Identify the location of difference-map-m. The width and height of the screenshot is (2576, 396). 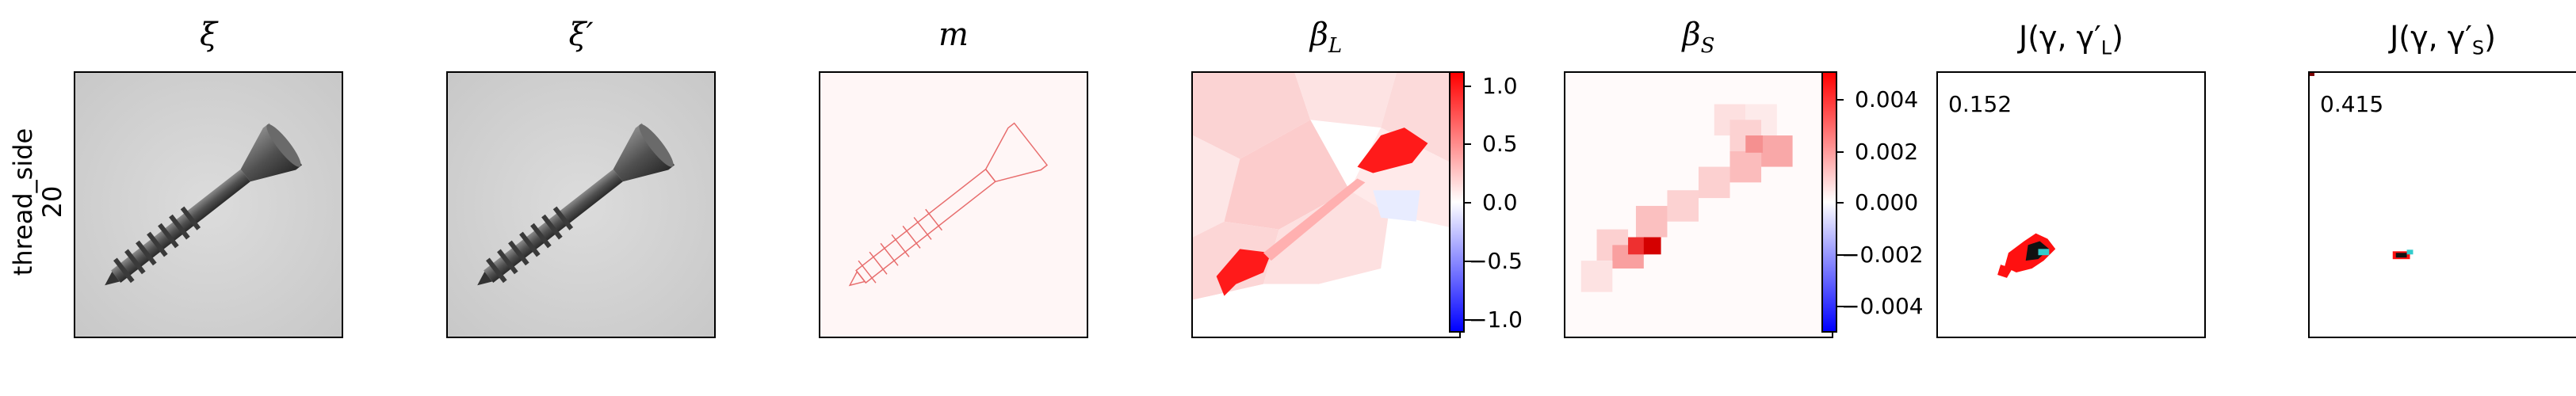
(954, 205).